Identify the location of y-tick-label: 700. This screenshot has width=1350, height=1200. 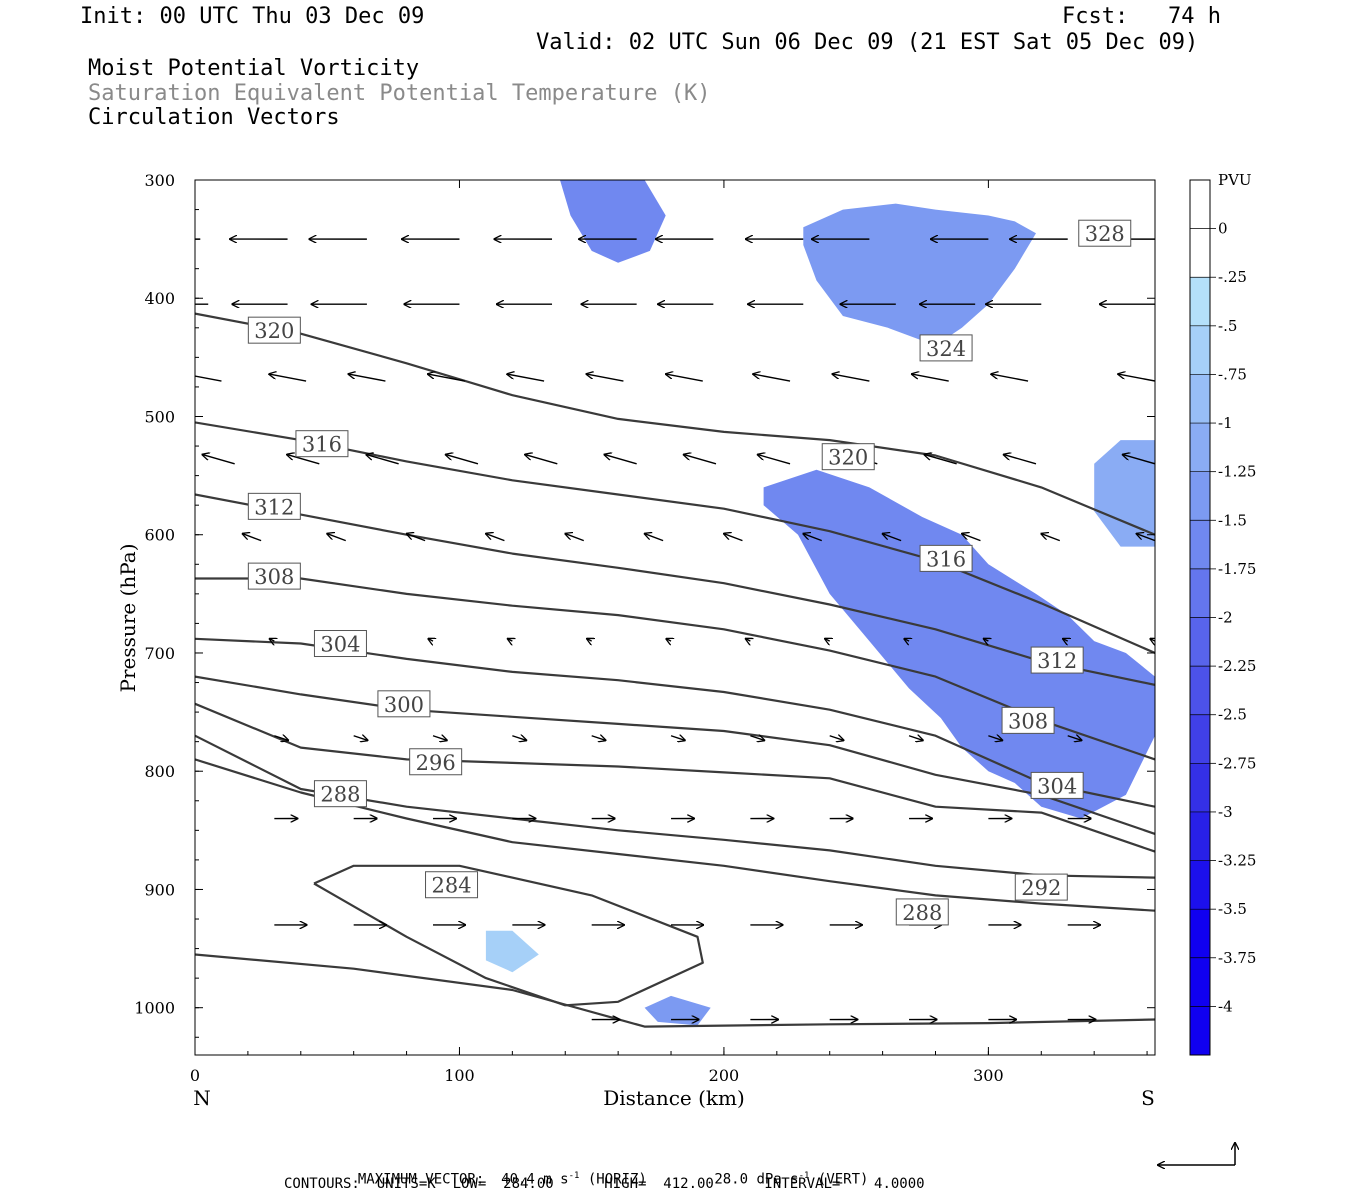
(159, 653).